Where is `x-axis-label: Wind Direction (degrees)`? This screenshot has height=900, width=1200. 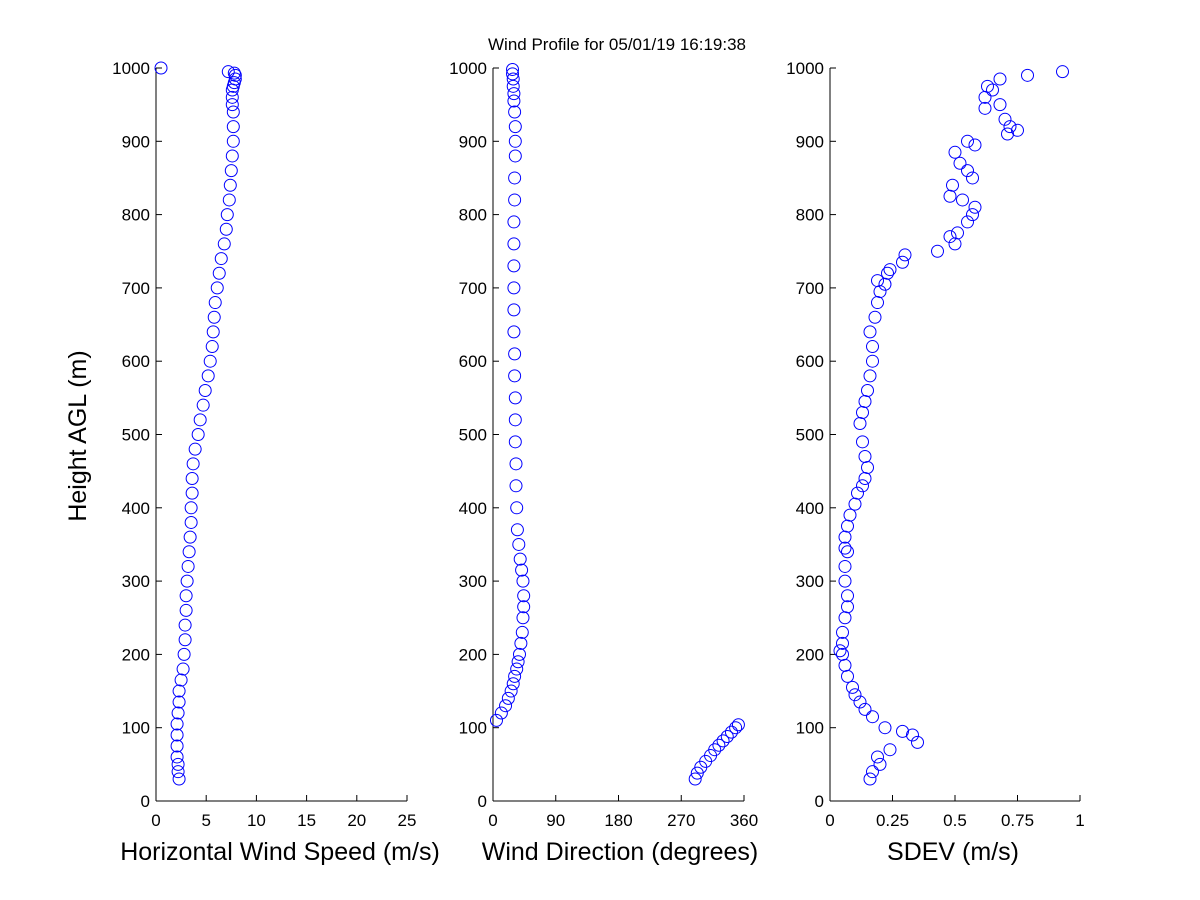 x-axis-label: Wind Direction (degrees) is located at coordinates (620, 852).